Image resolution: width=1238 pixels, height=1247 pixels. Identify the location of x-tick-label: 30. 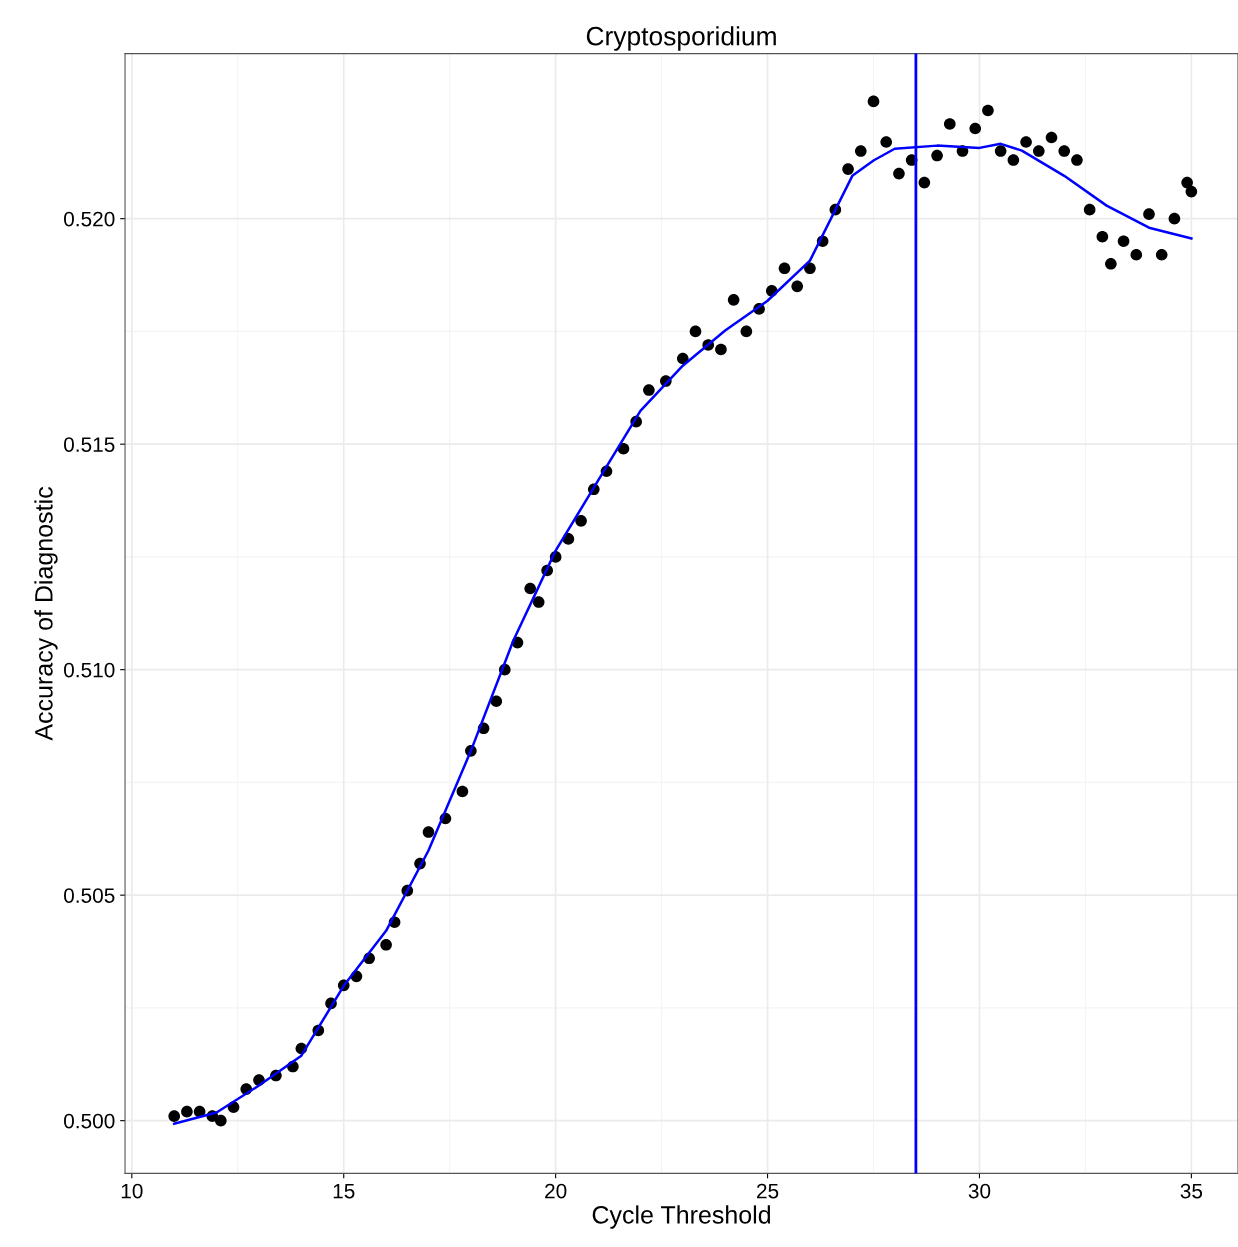
(979, 1191).